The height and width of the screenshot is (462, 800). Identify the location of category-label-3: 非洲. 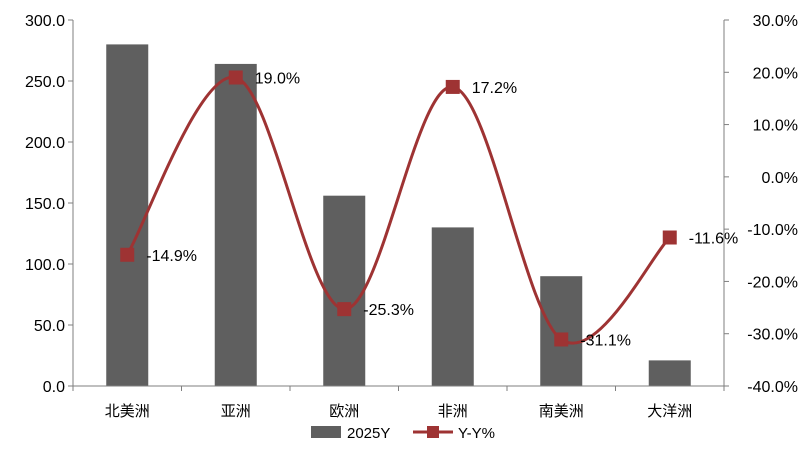
(453, 411).